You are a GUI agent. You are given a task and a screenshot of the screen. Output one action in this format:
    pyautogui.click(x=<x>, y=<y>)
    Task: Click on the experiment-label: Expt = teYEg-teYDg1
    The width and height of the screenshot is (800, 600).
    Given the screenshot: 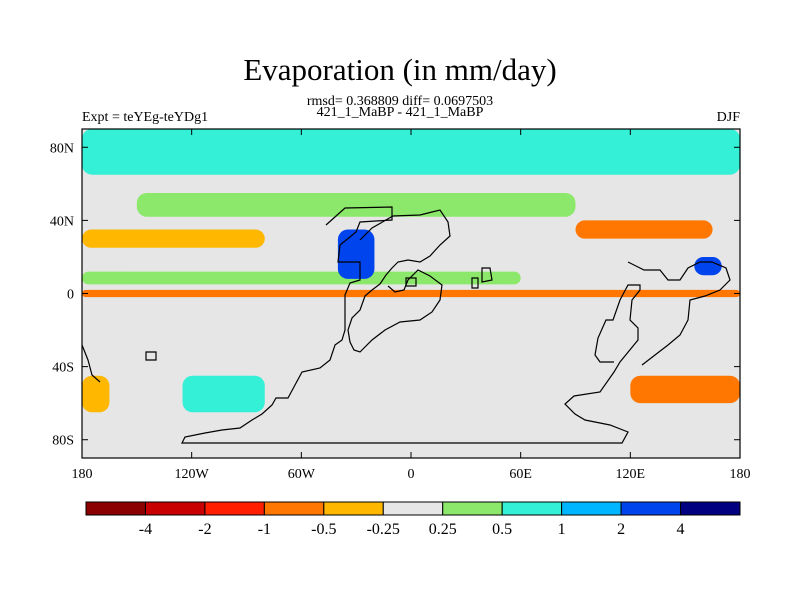 What is the action you would take?
    pyautogui.click(x=145, y=117)
    